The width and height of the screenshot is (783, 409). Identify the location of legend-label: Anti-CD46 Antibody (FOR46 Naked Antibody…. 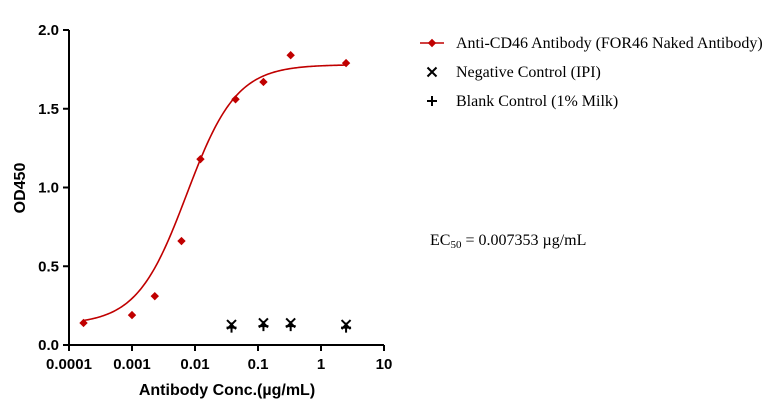
(609, 43).